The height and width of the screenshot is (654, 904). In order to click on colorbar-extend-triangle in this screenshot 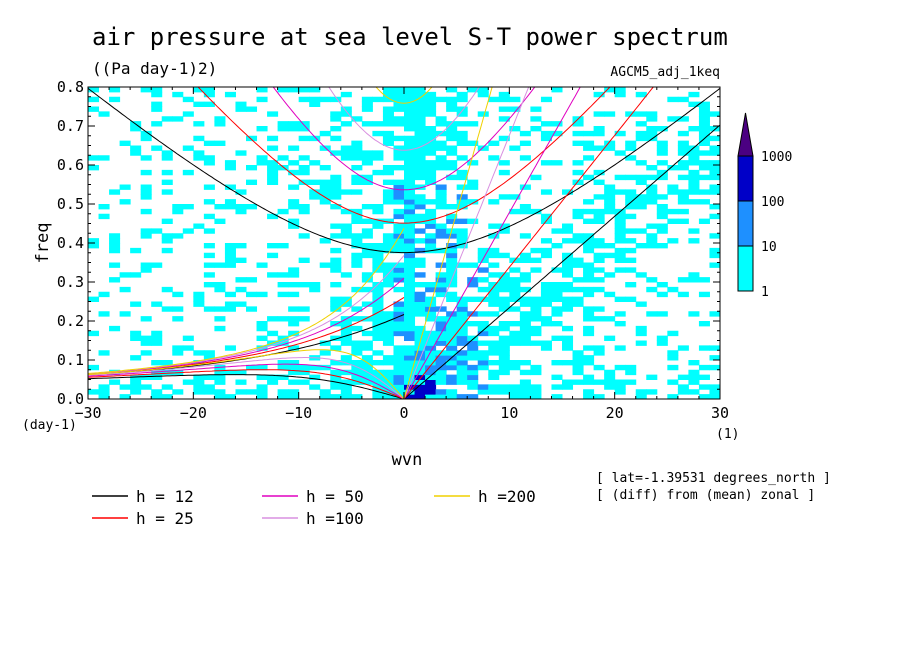, I will do `click(745, 134)`.